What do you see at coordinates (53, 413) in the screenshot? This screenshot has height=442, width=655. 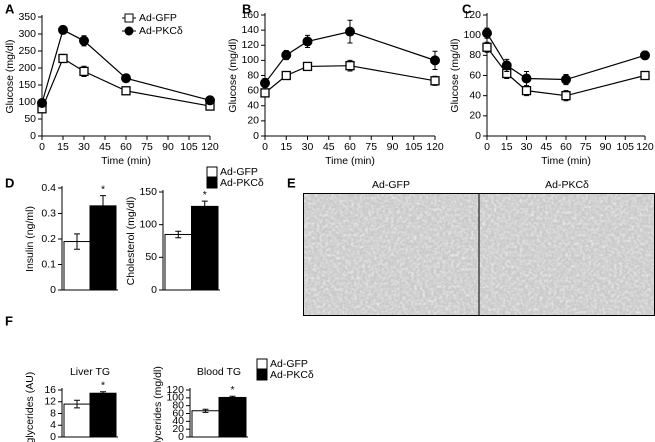 I see `y-tick-label: 8` at bounding box center [53, 413].